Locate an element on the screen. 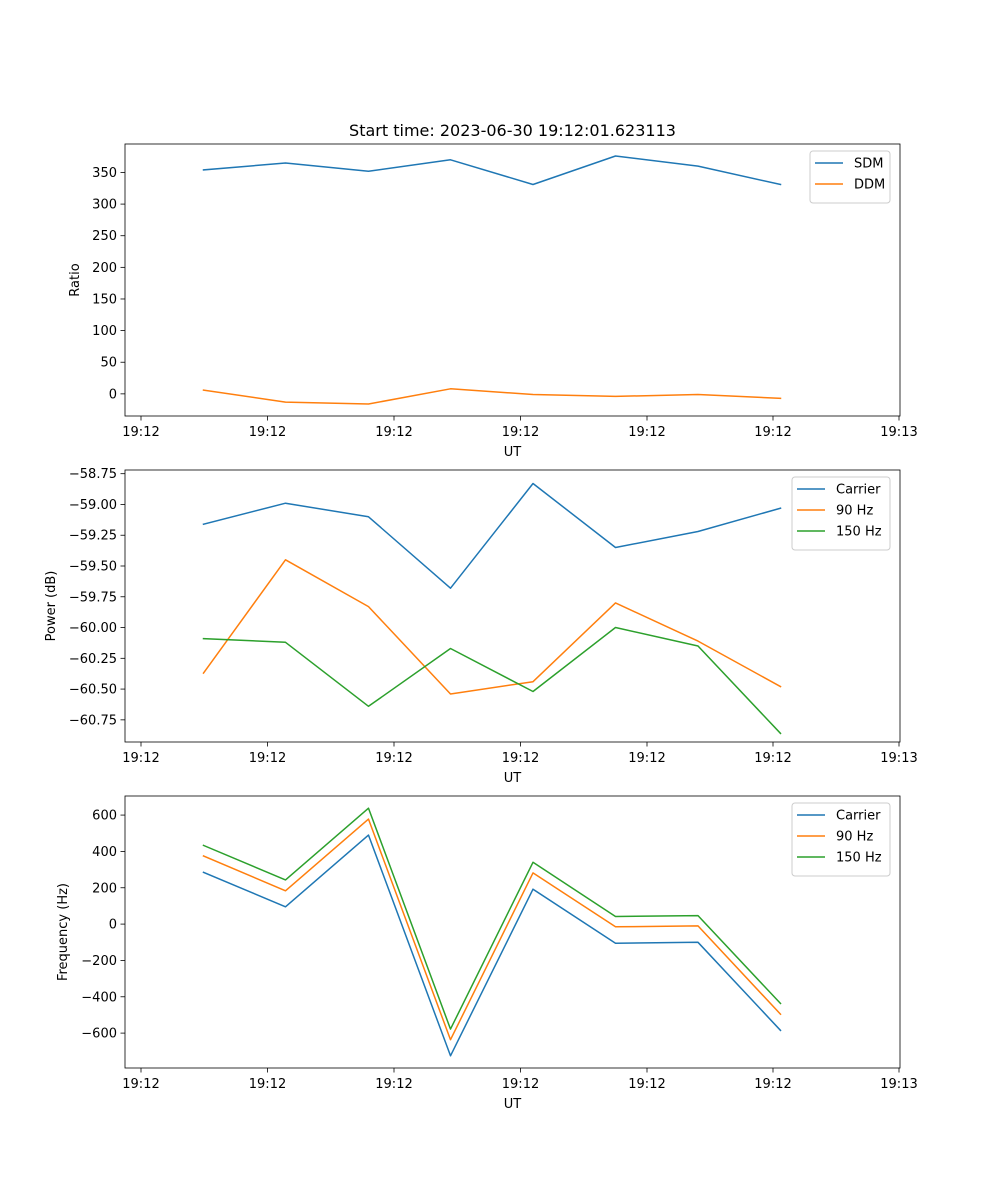  frequency-legend-label-2: 150 Hz is located at coordinates (859, 858).